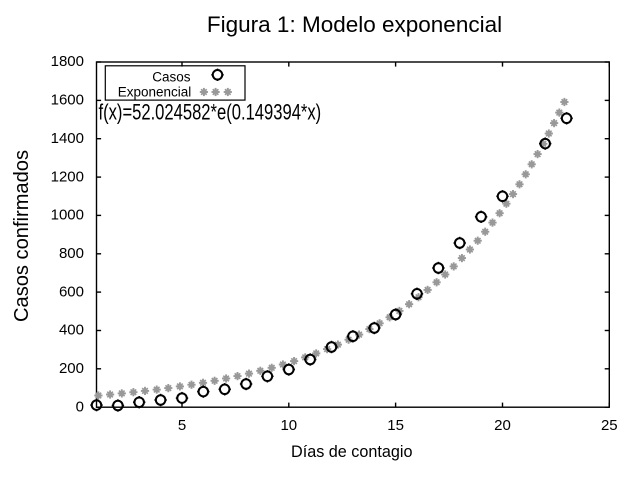 The height and width of the screenshot is (480, 640). What do you see at coordinates (71, 253) in the screenshot?
I see `svg-text: 800` at bounding box center [71, 253].